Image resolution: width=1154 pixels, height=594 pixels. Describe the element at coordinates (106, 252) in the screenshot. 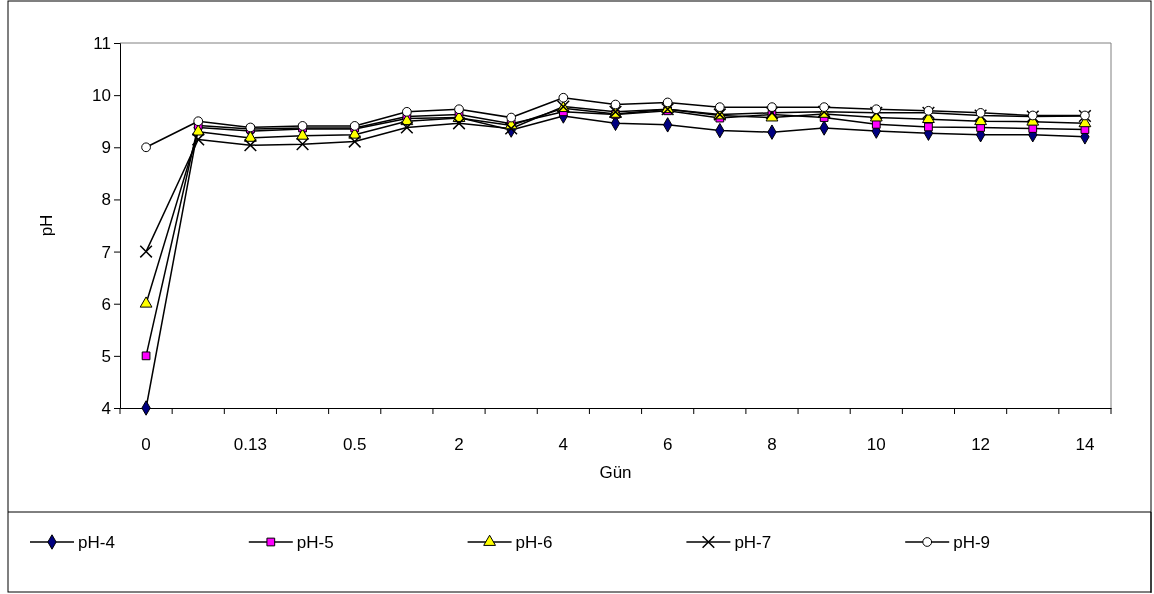

I see `y-tick-label: 7` at that location.